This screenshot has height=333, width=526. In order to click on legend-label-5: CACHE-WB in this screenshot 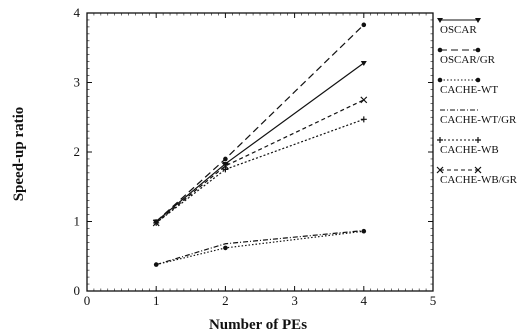, I will do `click(469, 150)`.